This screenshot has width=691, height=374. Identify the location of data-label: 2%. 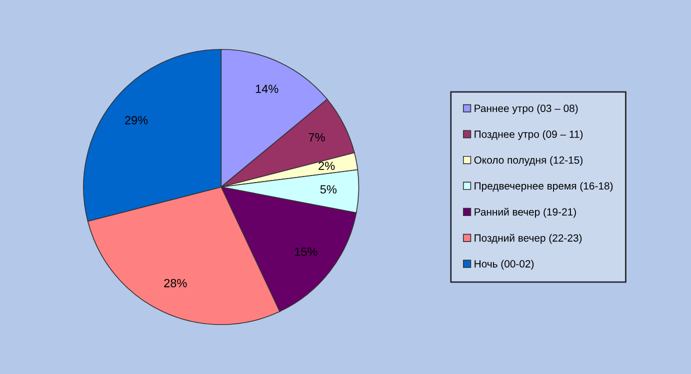
(326, 166).